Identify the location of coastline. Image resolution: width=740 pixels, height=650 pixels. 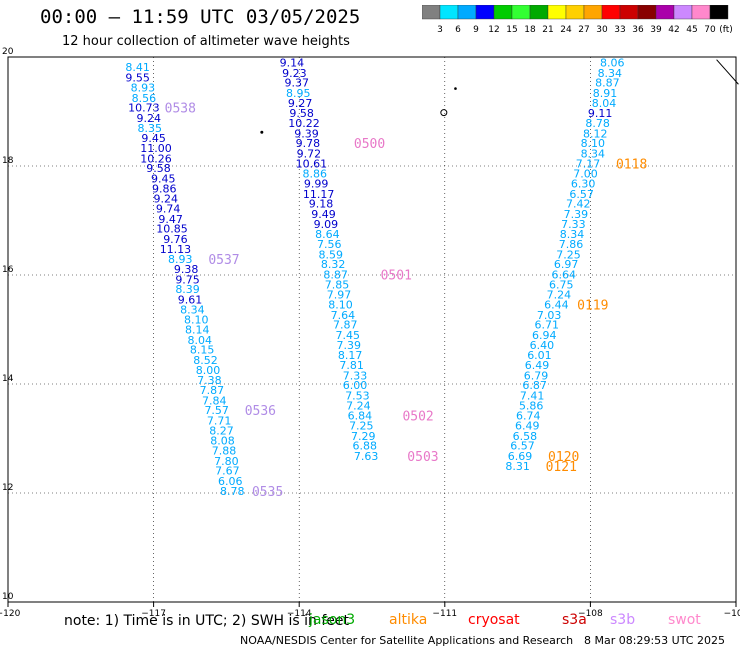
(727, 72).